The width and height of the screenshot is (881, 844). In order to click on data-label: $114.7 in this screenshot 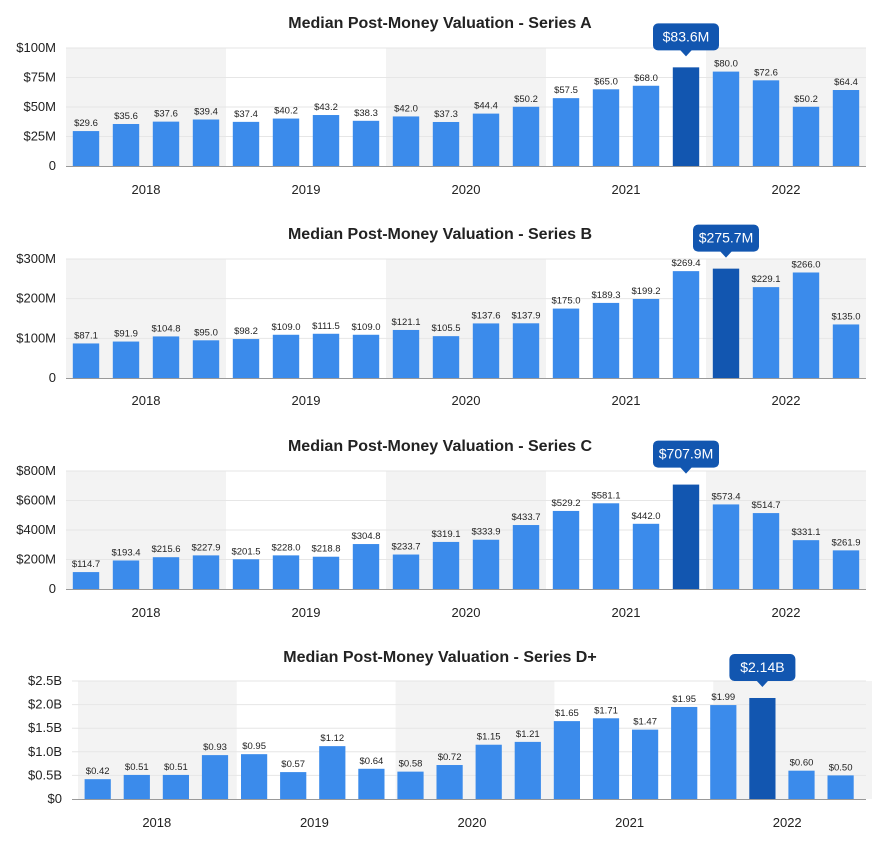, I will do `click(86, 564)`.